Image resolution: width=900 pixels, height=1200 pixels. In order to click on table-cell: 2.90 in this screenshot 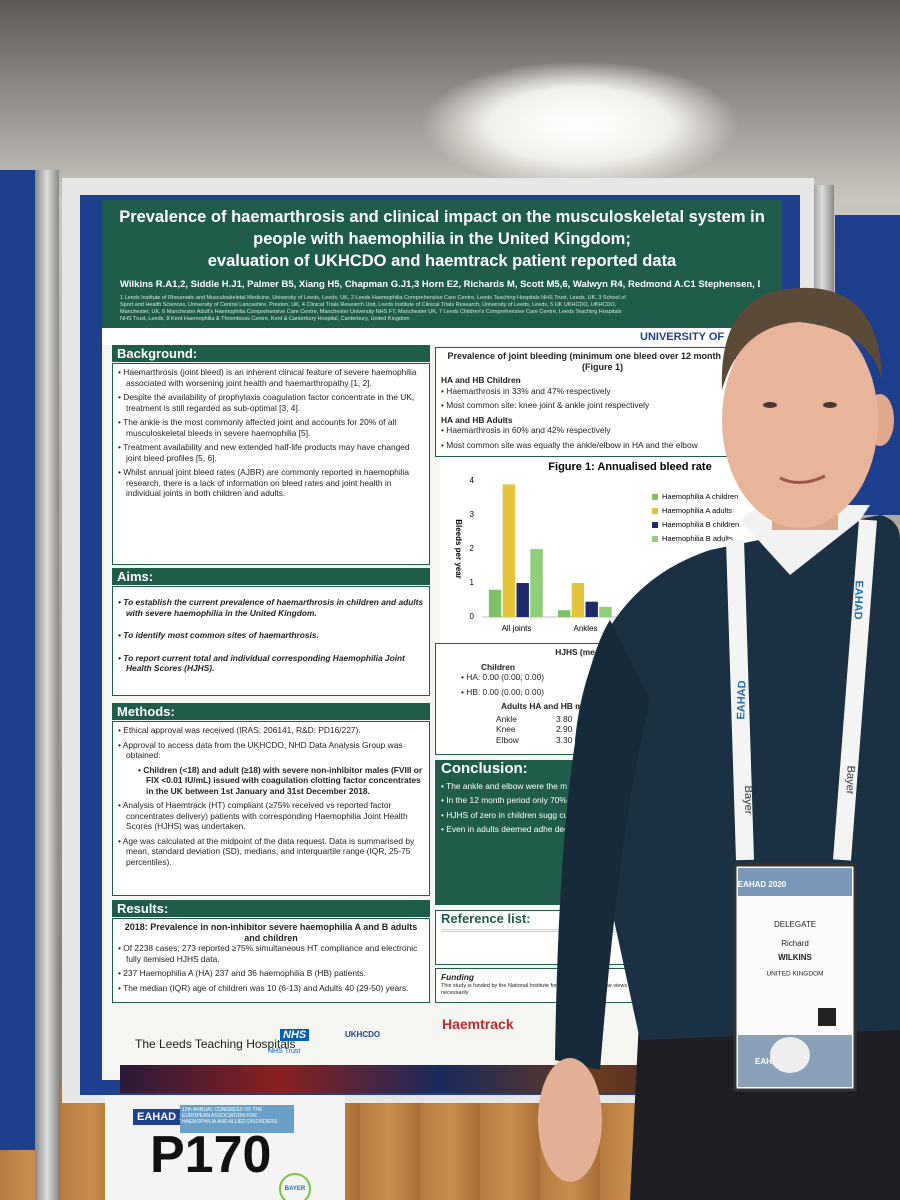, I will do `click(564, 729)`.